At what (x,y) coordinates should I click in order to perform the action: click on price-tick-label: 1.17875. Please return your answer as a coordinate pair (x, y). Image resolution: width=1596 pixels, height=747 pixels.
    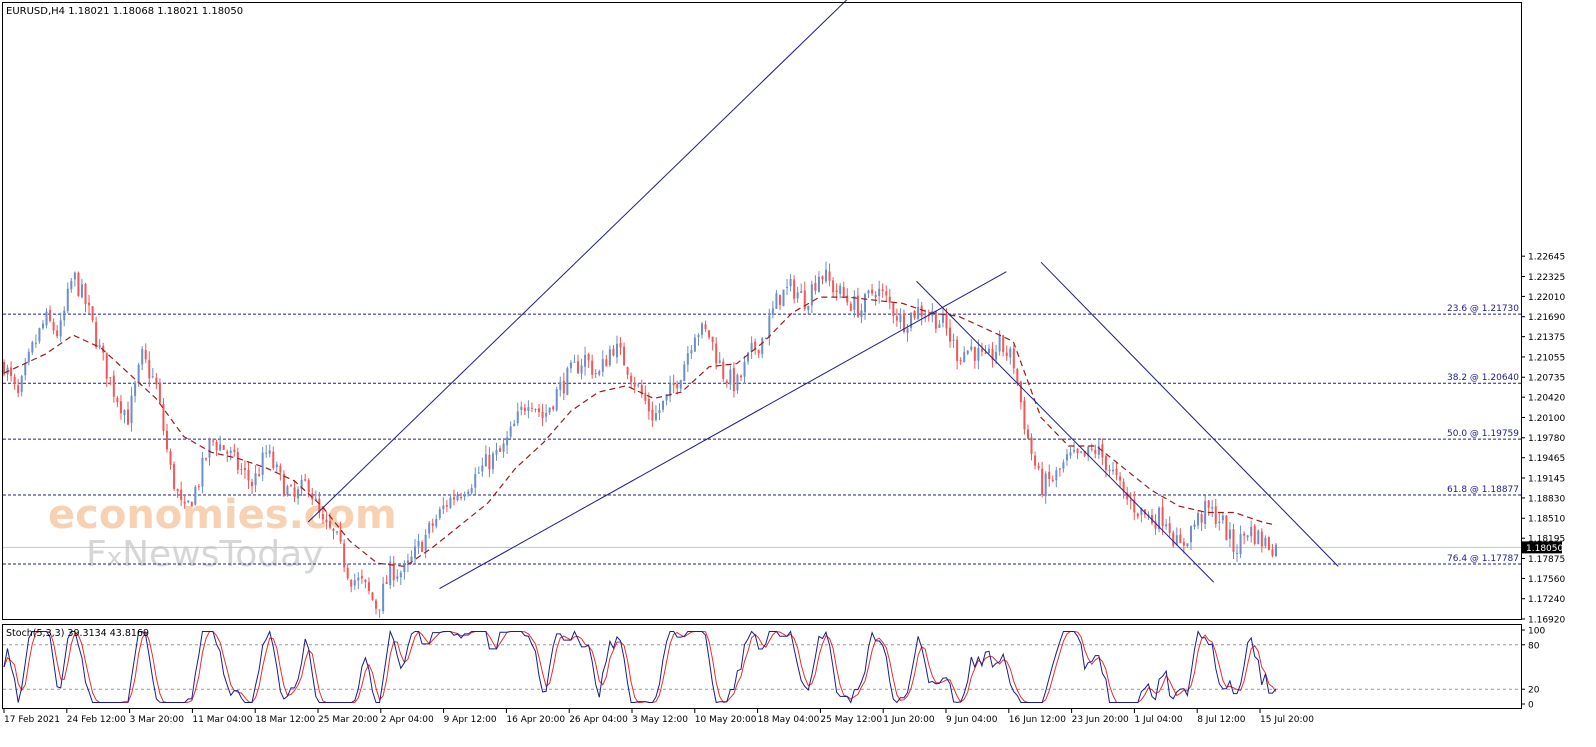
    Looking at the image, I should click on (1546, 560).